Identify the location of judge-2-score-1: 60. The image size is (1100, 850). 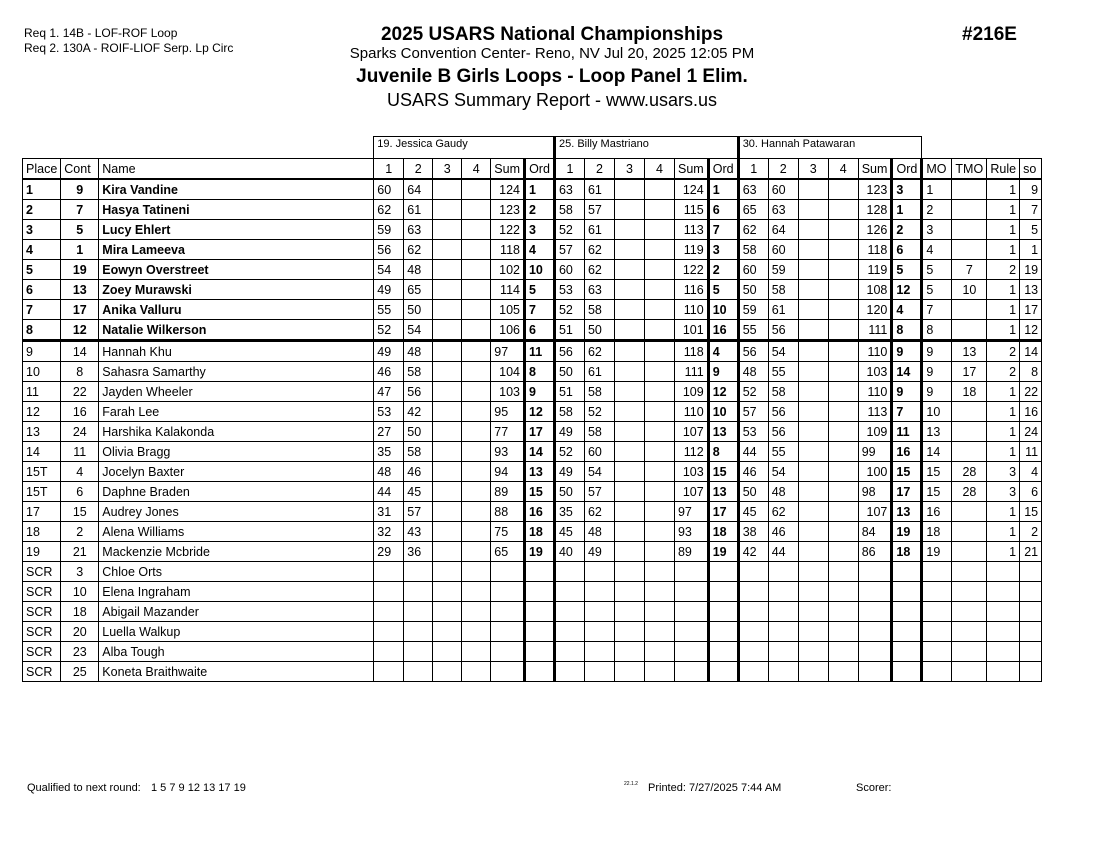
(568, 269).